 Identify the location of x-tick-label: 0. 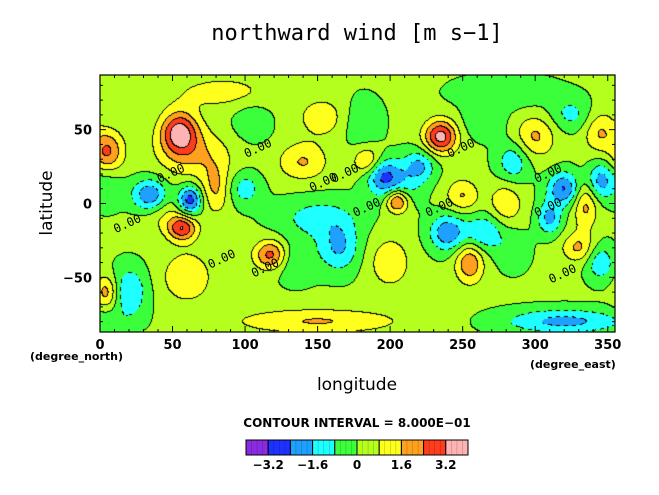
(99, 345).